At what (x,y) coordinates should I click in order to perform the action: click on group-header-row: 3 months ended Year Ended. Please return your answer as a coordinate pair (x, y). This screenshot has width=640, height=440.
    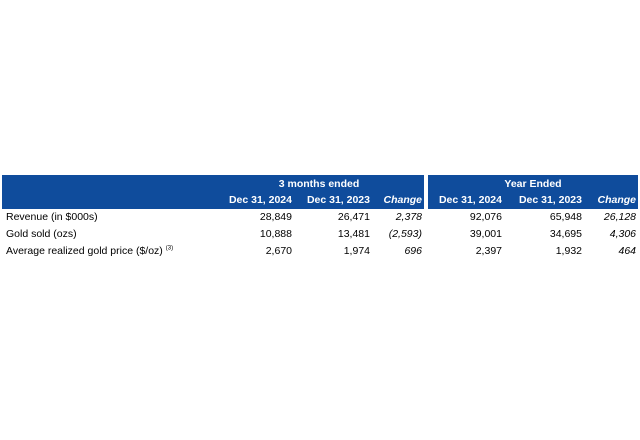
    Looking at the image, I should click on (320, 183).